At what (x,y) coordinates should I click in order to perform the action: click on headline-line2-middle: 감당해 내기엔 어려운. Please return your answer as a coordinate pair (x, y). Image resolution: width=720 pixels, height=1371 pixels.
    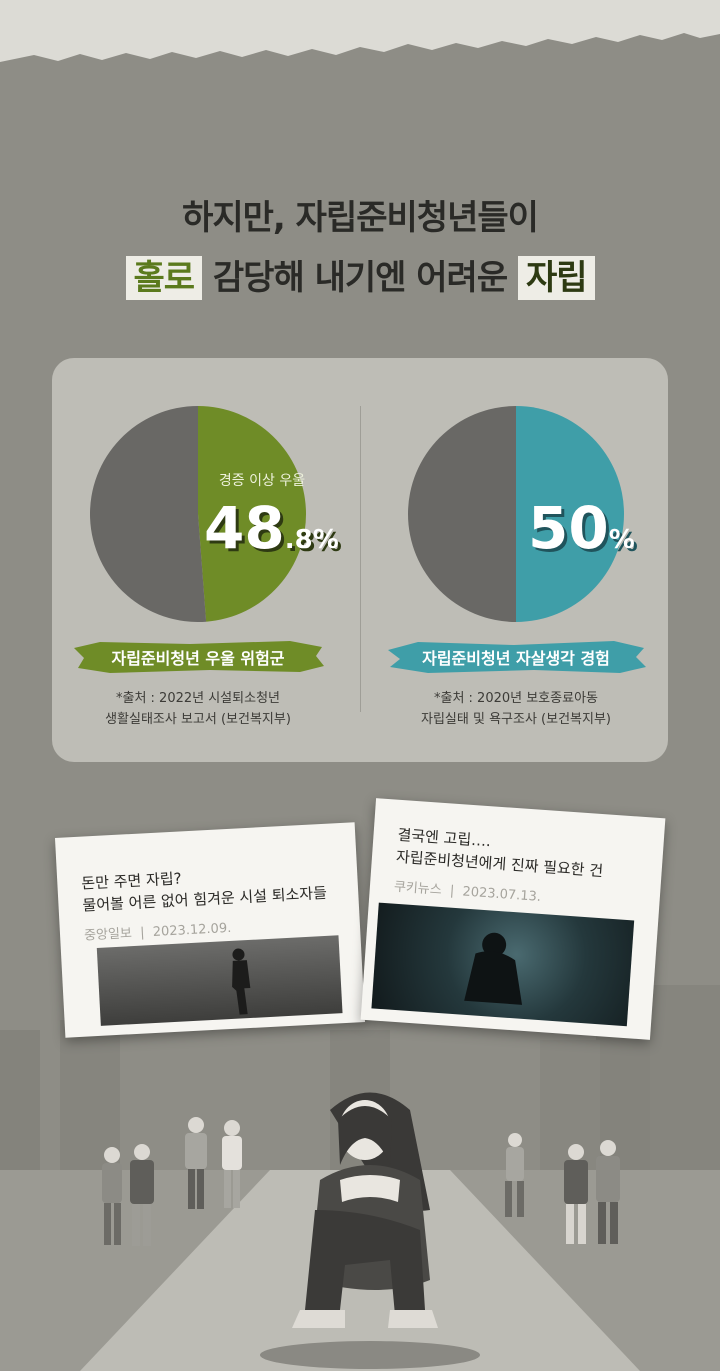
    Looking at the image, I should click on (360, 278).